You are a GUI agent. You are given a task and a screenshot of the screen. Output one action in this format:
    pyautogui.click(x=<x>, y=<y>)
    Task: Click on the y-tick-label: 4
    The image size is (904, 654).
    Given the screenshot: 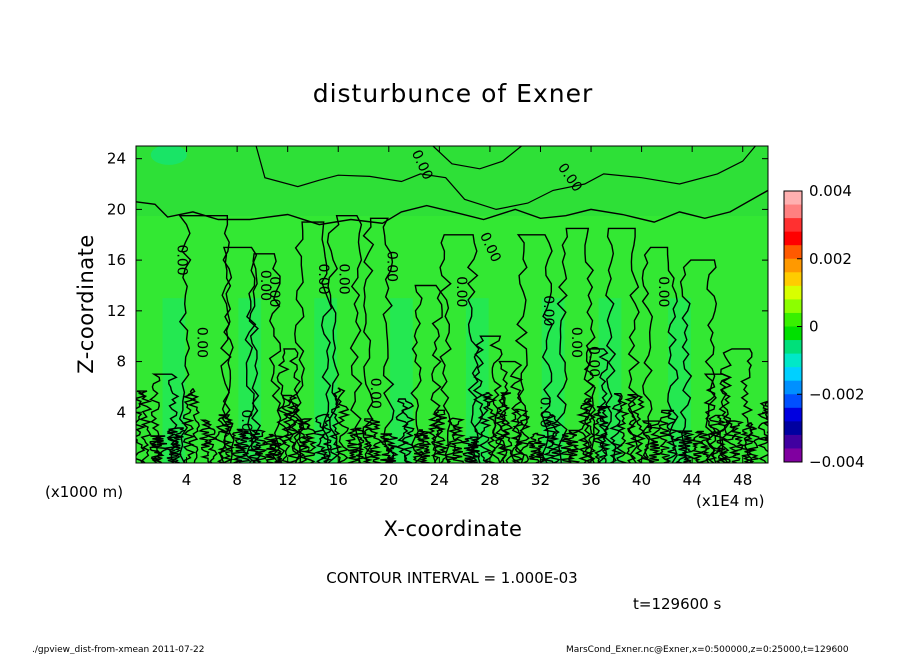 What is the action you would take?
    pyautogui.click(x=121, y=412)
    